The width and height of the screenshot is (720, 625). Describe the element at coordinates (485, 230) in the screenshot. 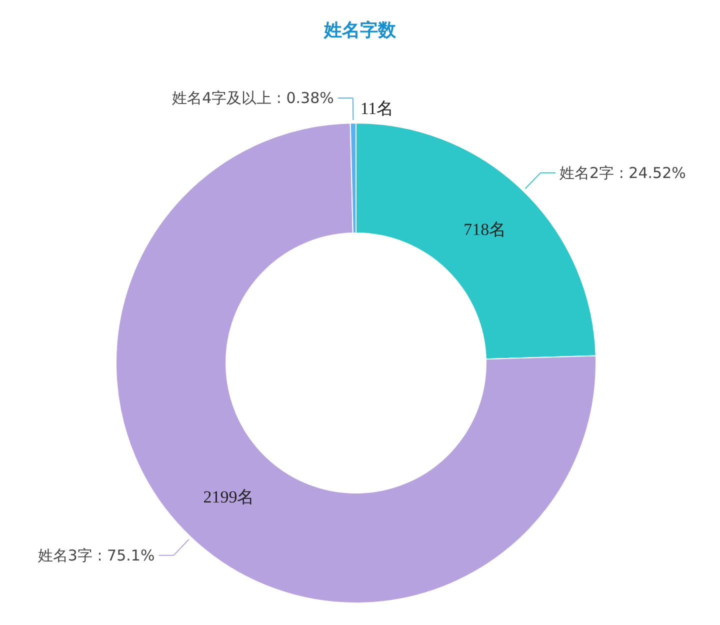

I see `data-label: 718名` at that location.